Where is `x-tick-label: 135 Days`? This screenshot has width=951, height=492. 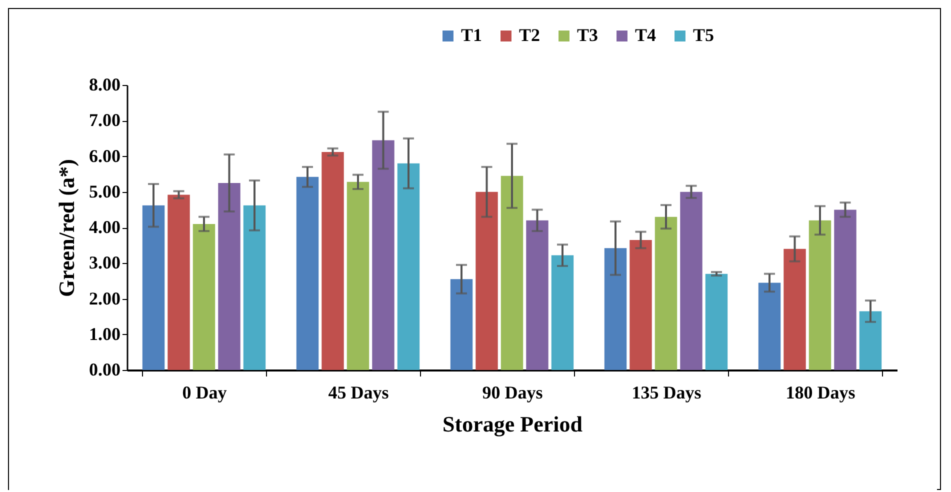
x-tick-label: 135 Days is located at coordinates (667, 392).